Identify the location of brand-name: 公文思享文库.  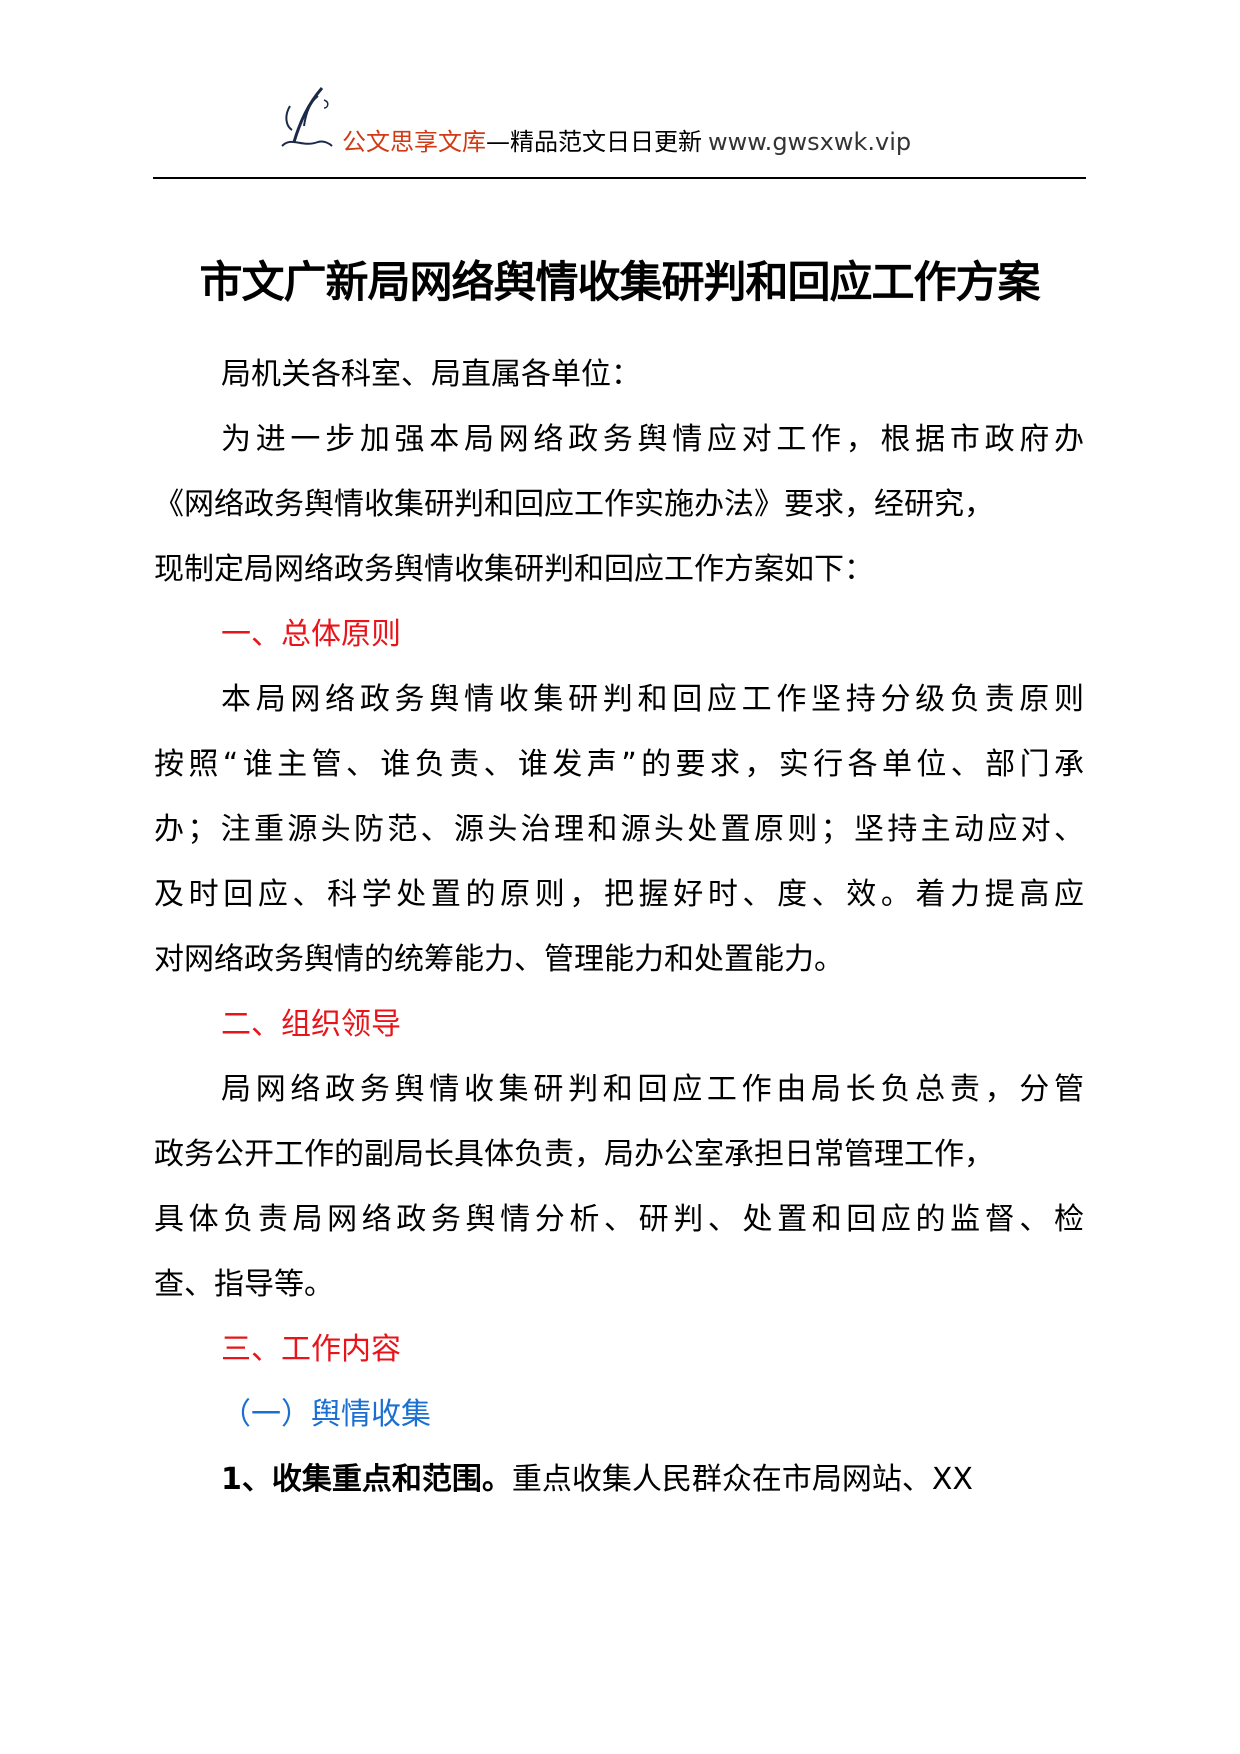
(414, 142).